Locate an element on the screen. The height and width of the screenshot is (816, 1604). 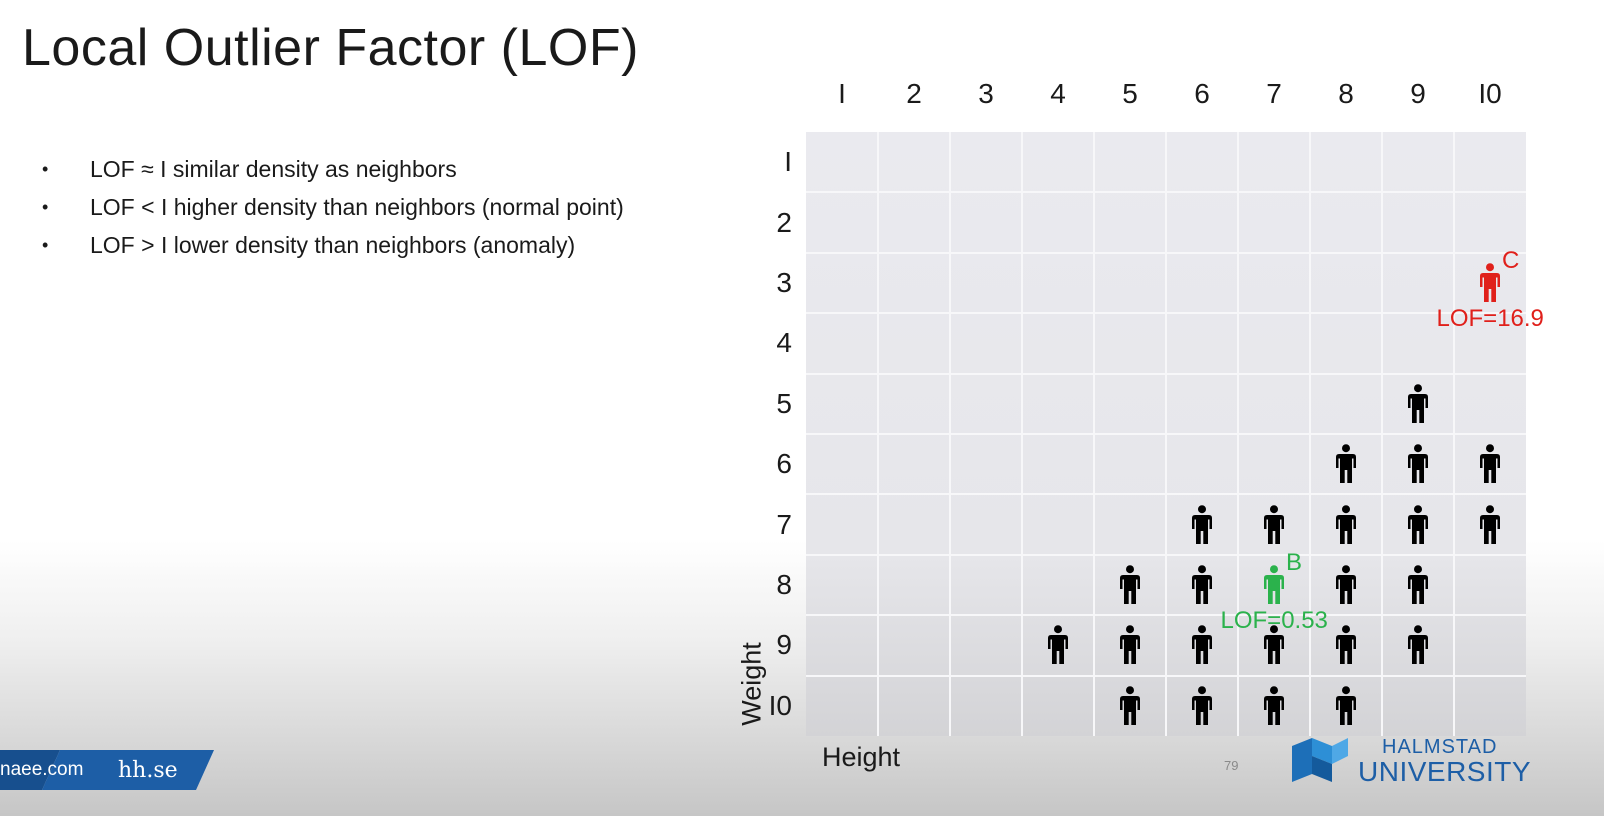
row-label: 7 is located at coordinates (784, 524).